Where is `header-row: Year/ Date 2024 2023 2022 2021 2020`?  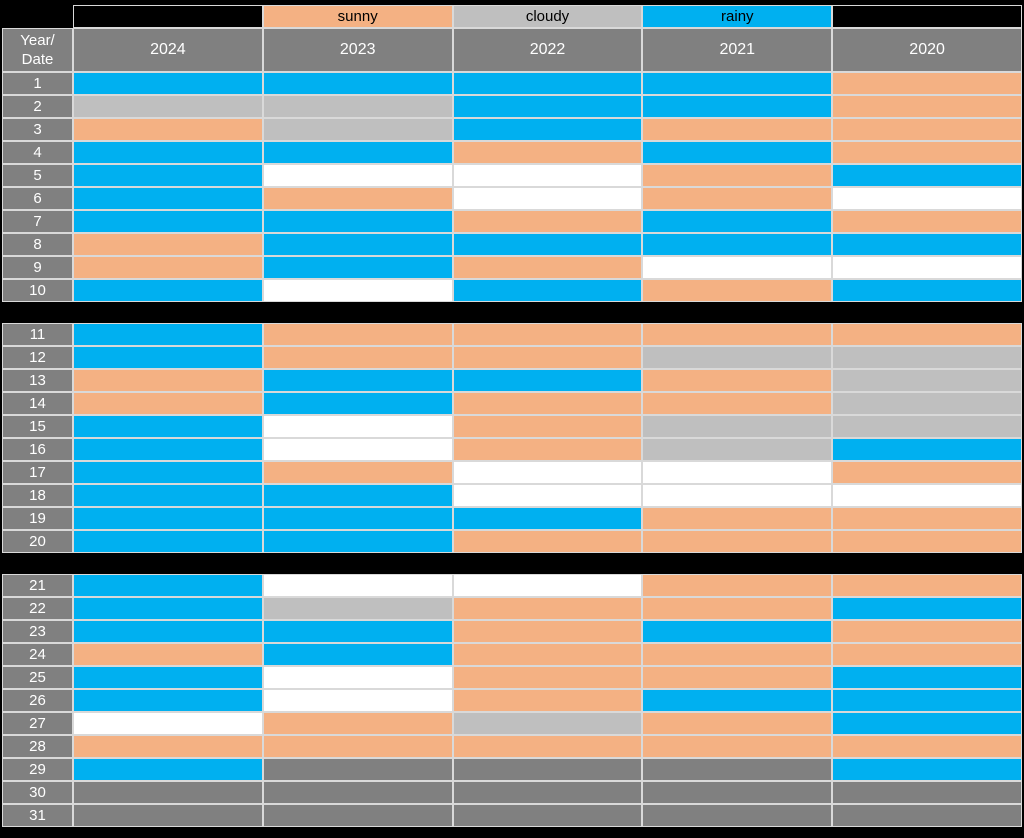
header-row: Year/ Date 2024 2023 2022 2021 2020 is located at coordinates (512, 50).